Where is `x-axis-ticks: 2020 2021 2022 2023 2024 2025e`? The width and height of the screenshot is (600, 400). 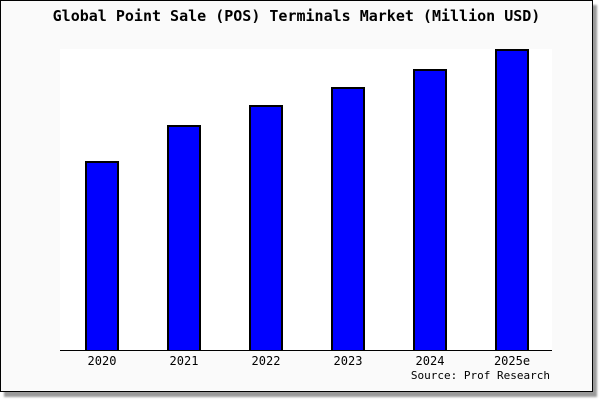
x-axis-ticks: 2020 2021 2022 2023 2024 2025e is located at coordinates (306, 362).